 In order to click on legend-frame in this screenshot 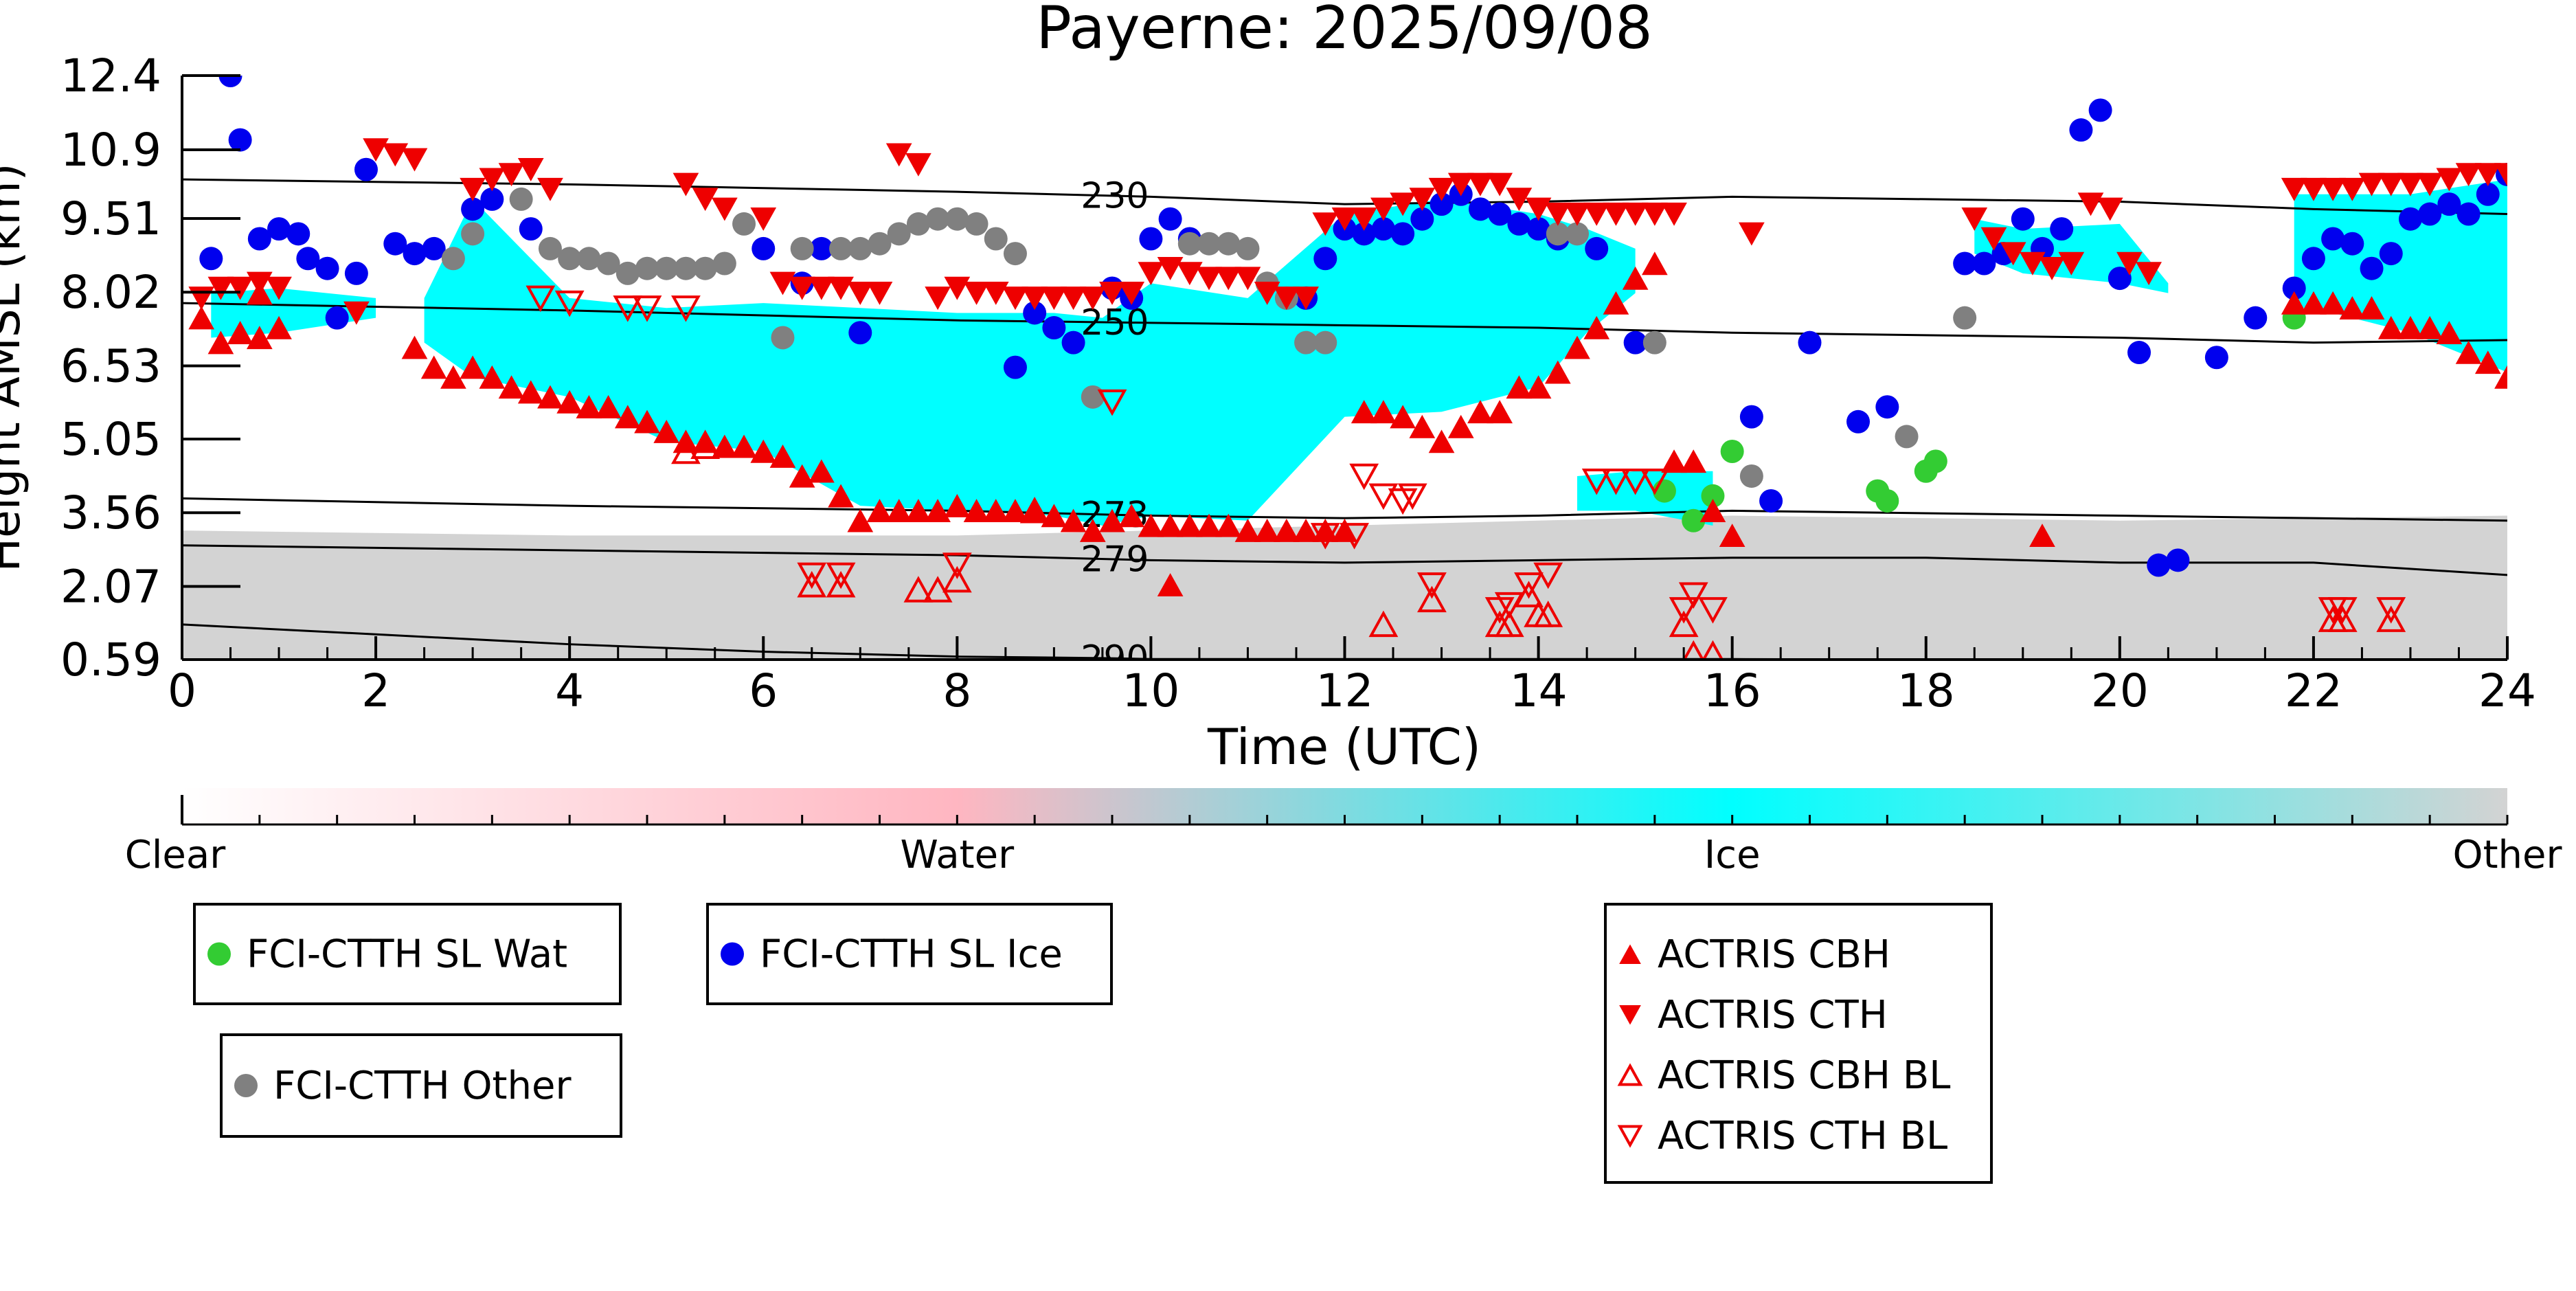, I will do `click(909, 954)`.